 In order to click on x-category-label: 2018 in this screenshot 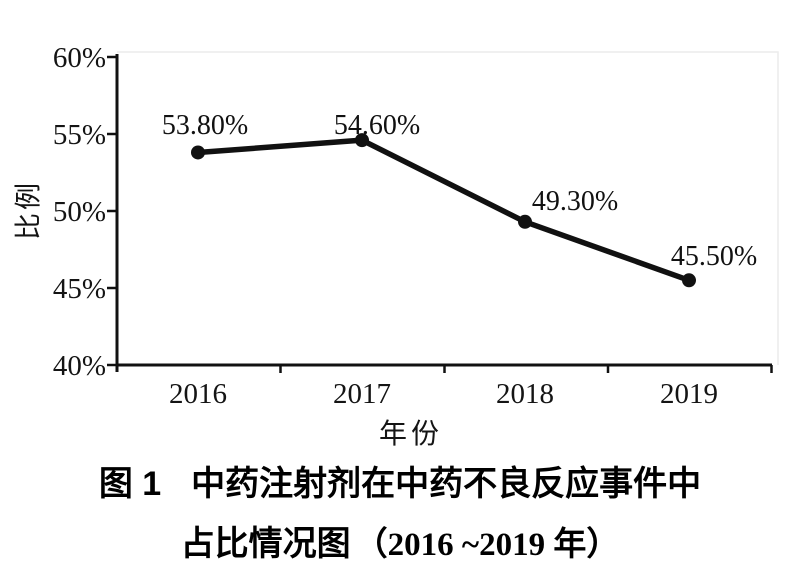, I will do `click(525, 394)`.